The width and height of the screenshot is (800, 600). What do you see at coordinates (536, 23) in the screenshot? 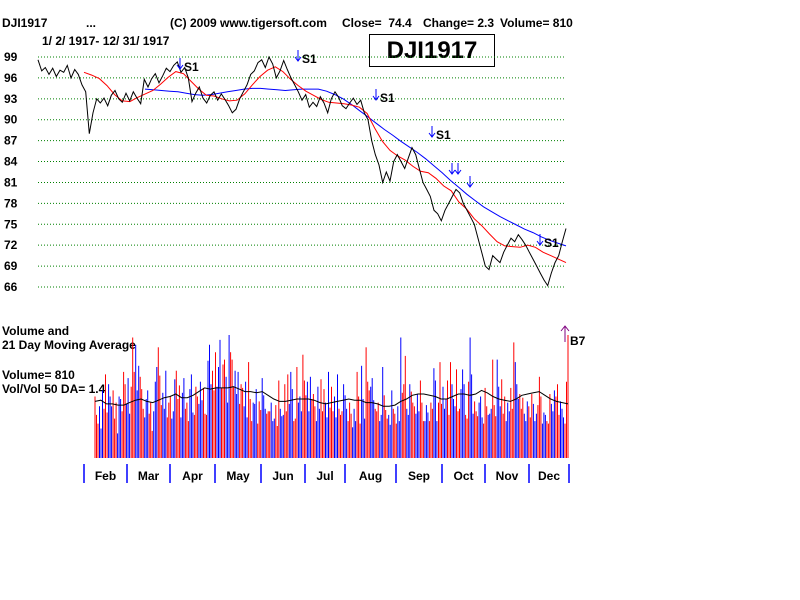
I see `volume-value: Volume= 810` at bounding box center [536, 23].